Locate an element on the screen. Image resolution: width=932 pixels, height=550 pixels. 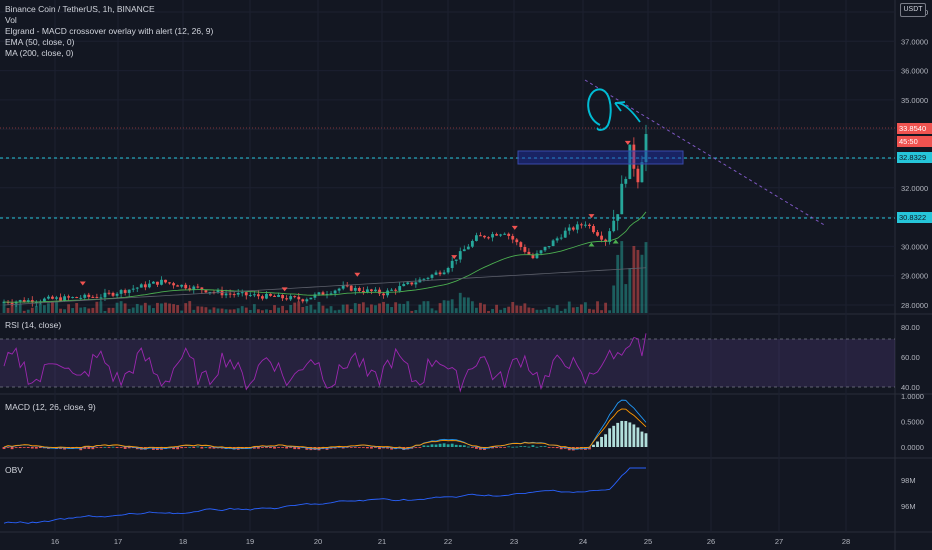
price-tick-label: 32.0000 is located at coordinates (914, 188).